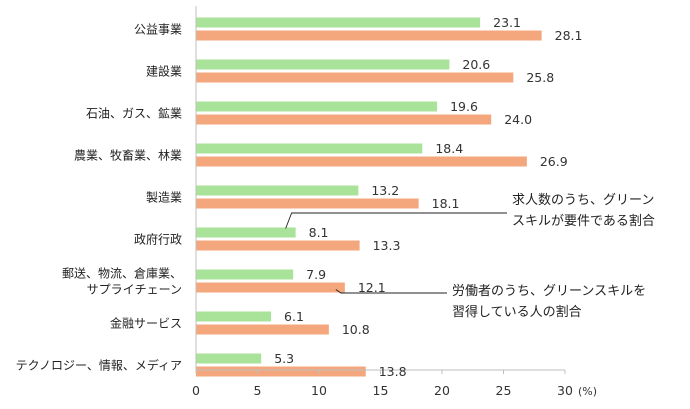 This screenshot has width=690, height=409. Describe the element at coordinates (284, 358) in the screenshot. I see `value-label-series1-9: 5.3` at that location.